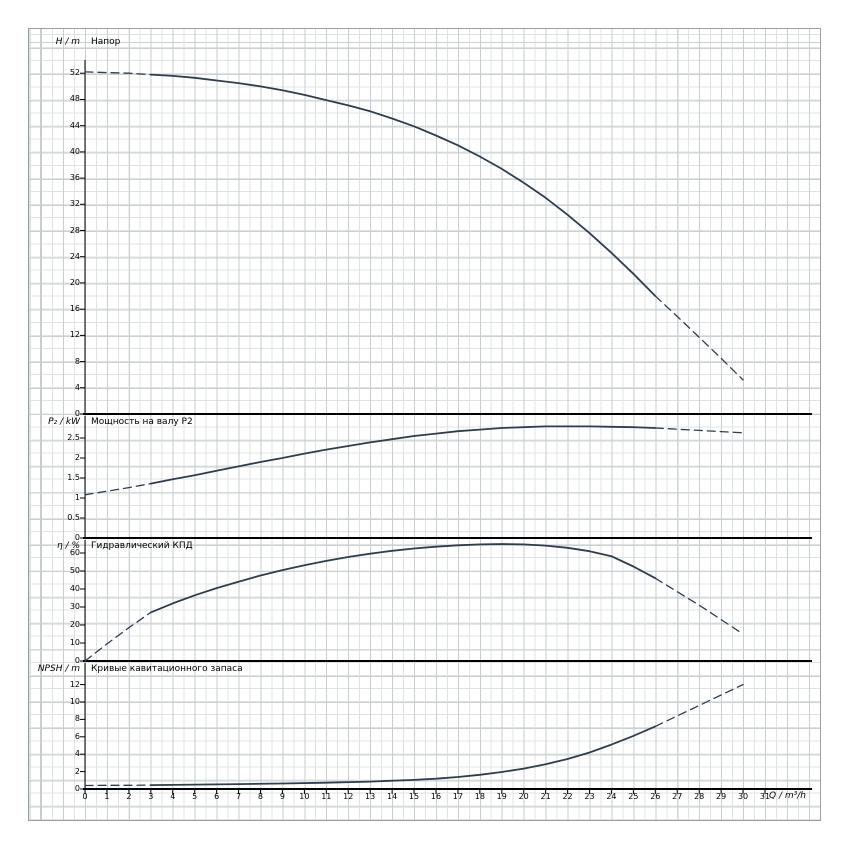  Describe the element at coordinates (348, 796) in the screenshot. I see `x-tick-label: 12` at that location.